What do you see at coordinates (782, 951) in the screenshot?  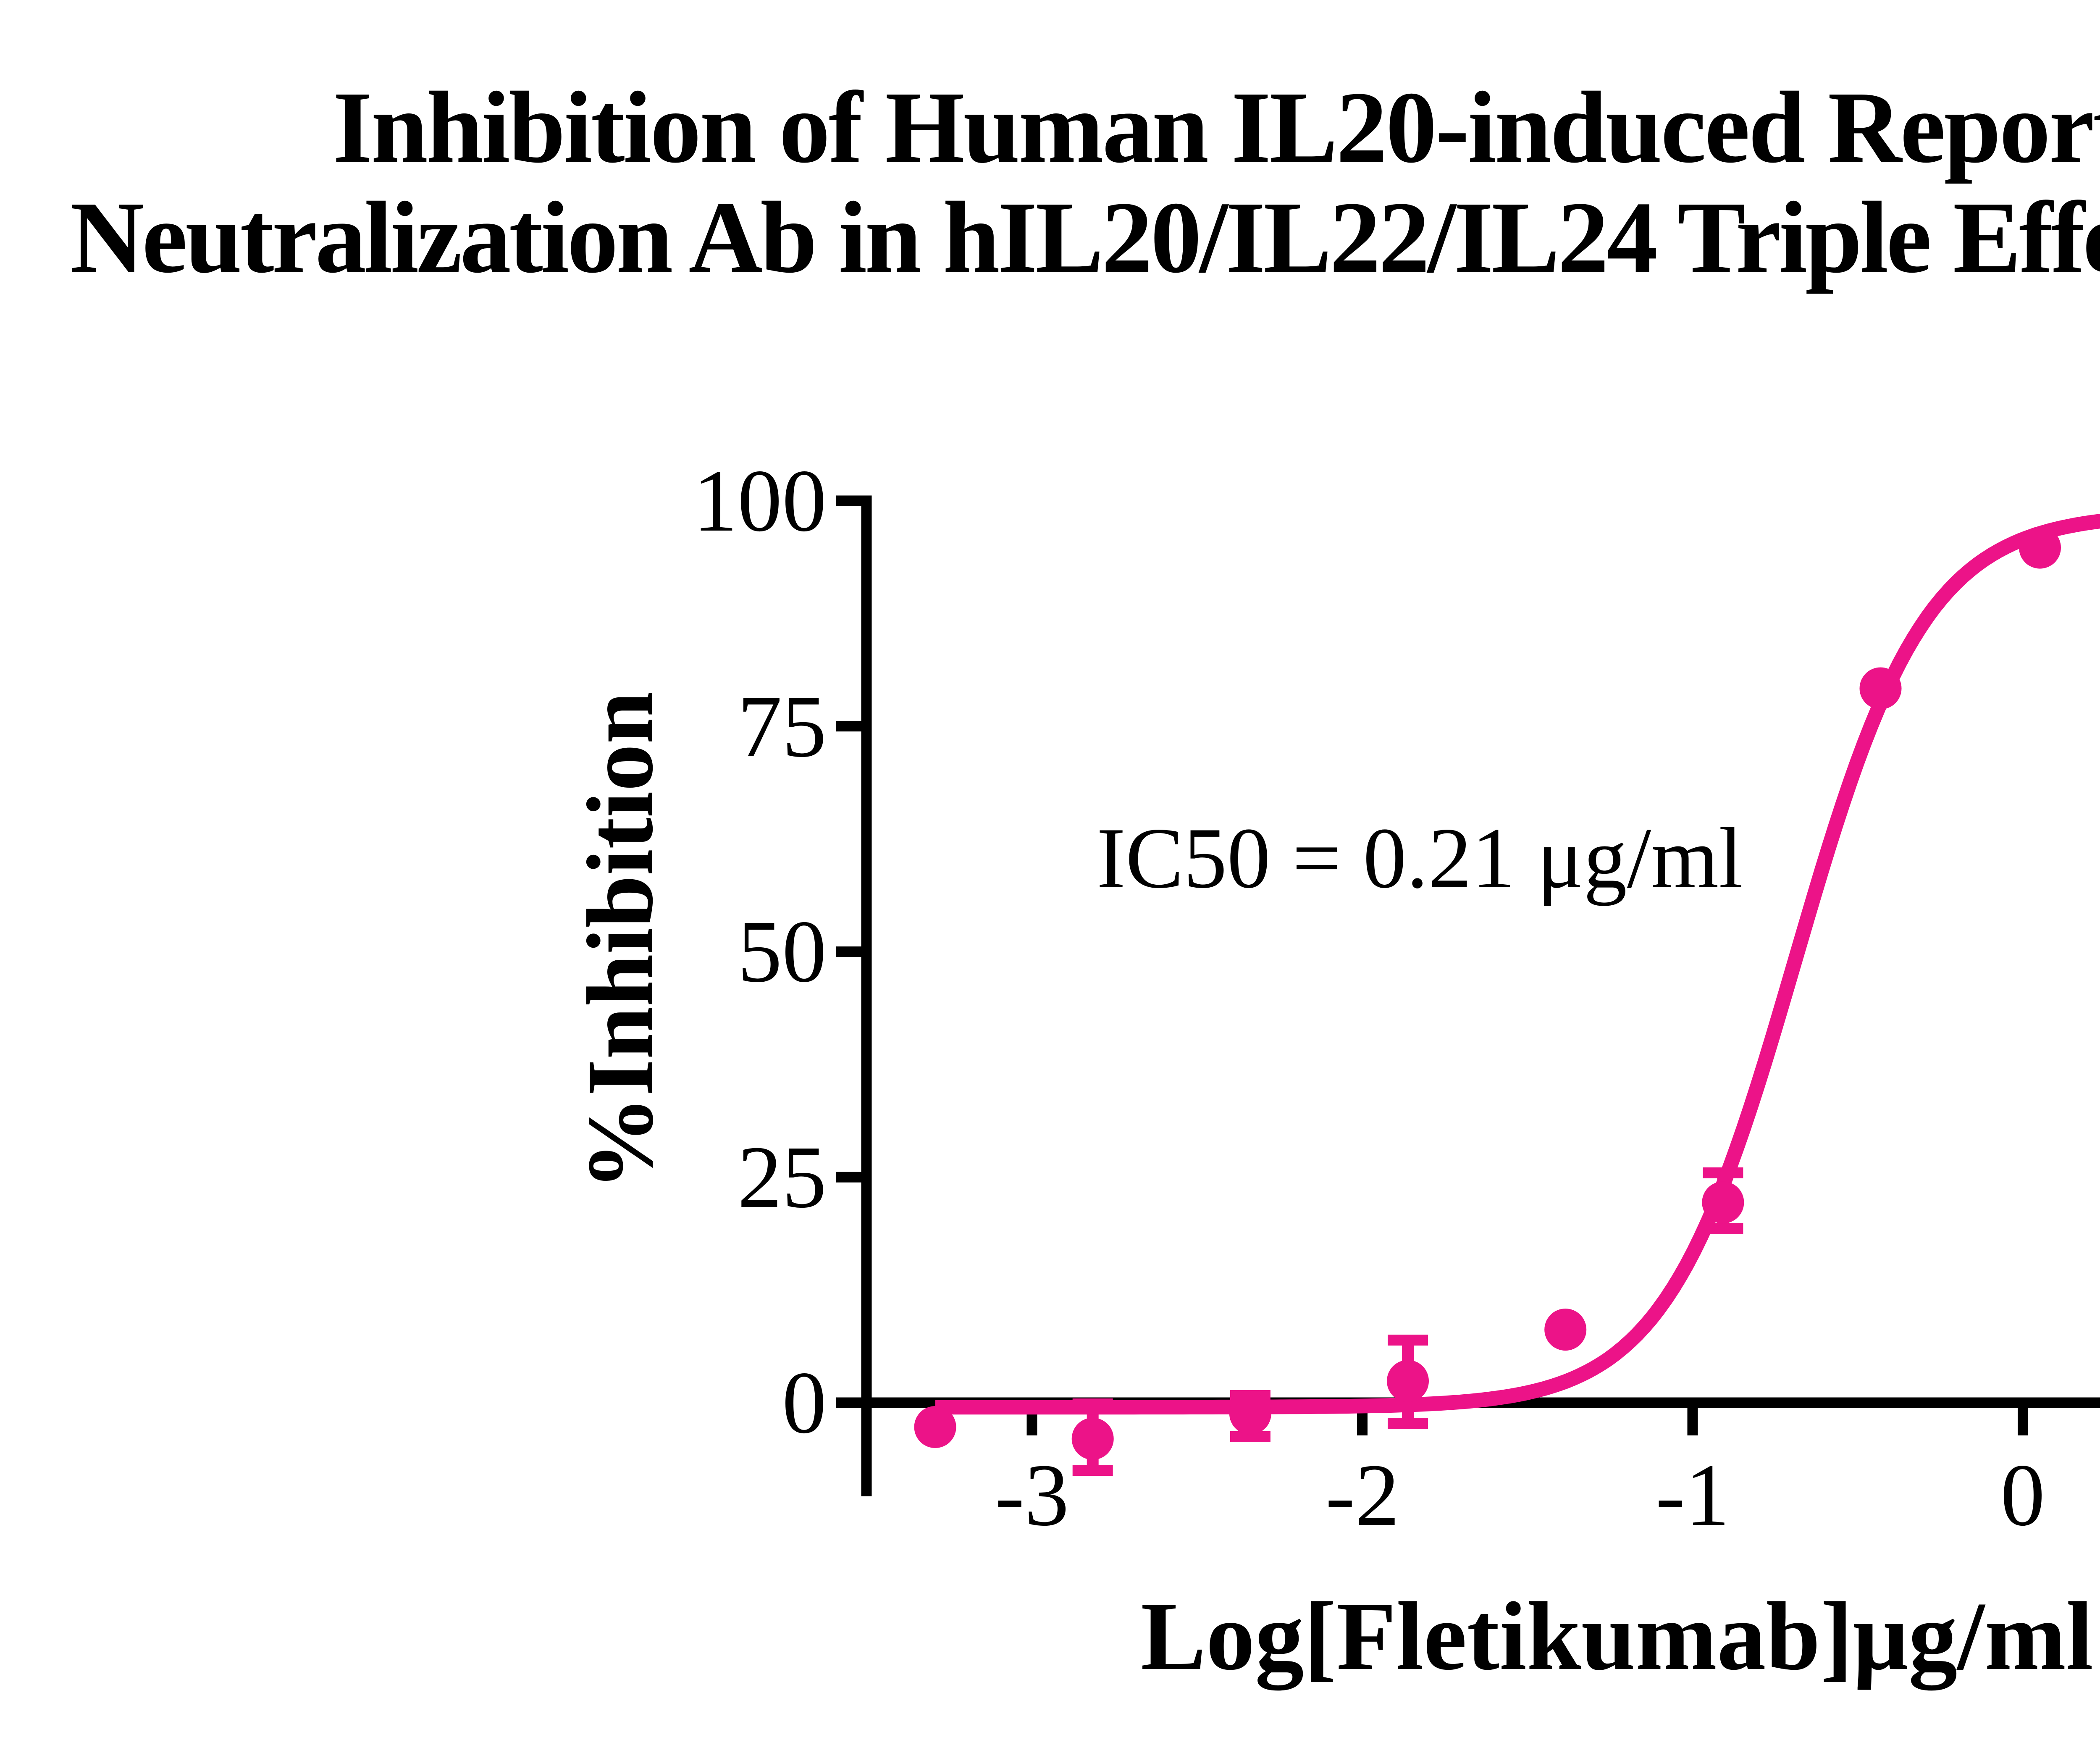 I see `svg-text: 50` at bounding box center [782, 951].